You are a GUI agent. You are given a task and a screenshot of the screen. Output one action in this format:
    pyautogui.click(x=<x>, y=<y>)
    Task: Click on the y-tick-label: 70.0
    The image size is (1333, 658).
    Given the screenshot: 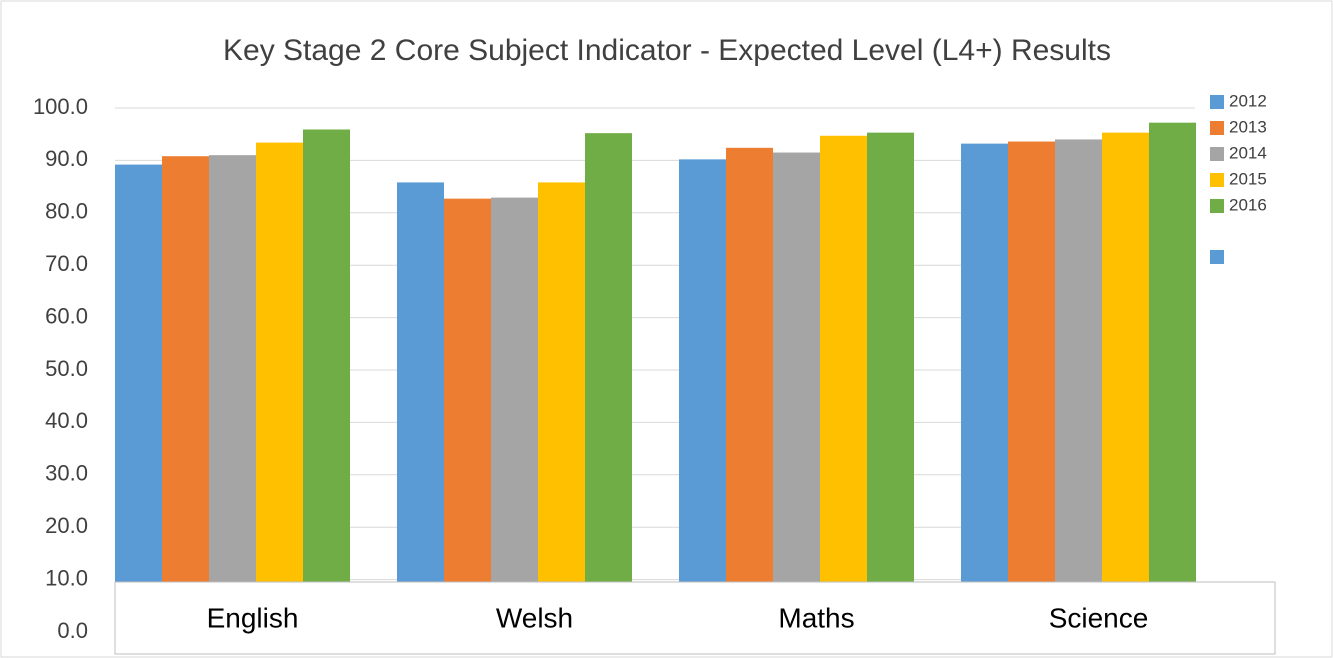 What is the action you would take?
    pyautogui.click(x=66, y=263)
    